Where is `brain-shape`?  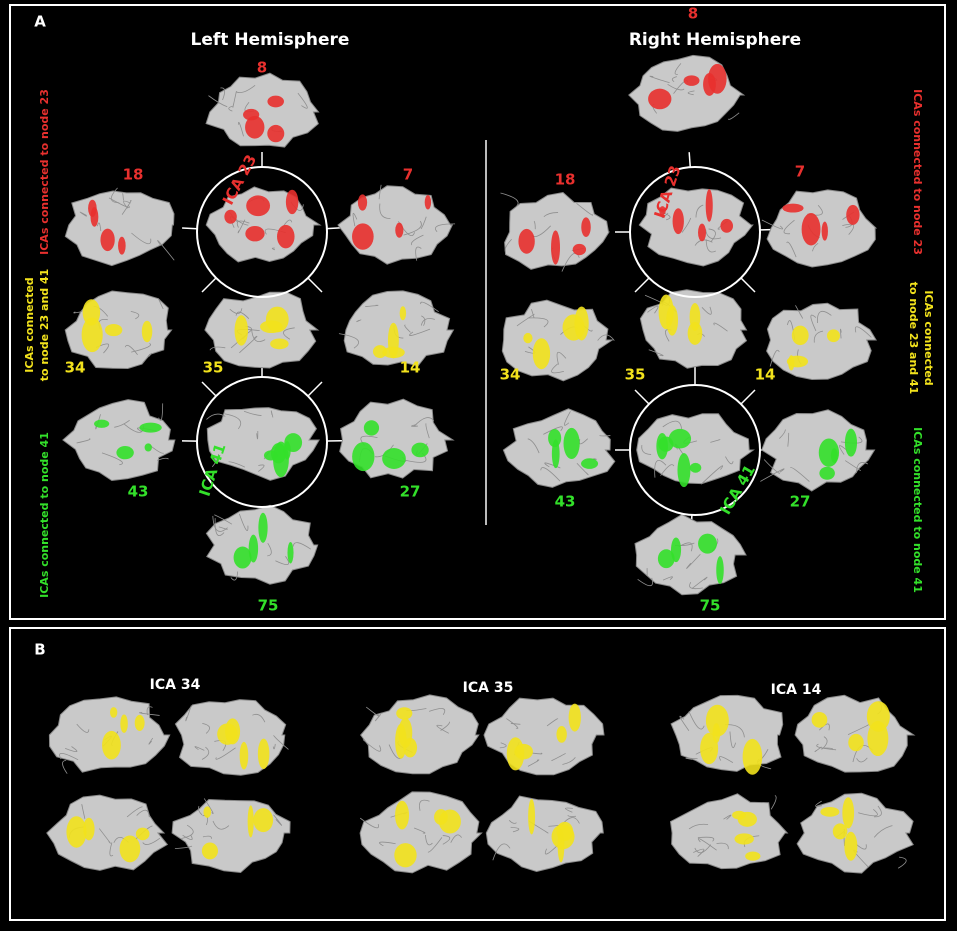 brain-shape is located at coordinates (261, 330).